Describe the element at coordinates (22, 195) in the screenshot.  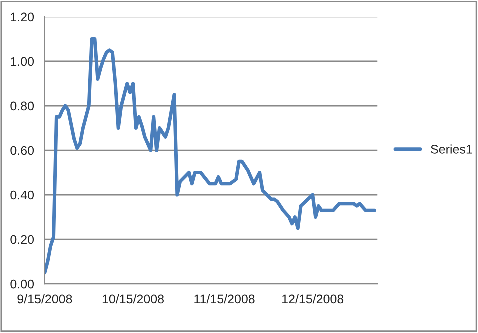
I see `y-tick-label: 0.40` at that location.